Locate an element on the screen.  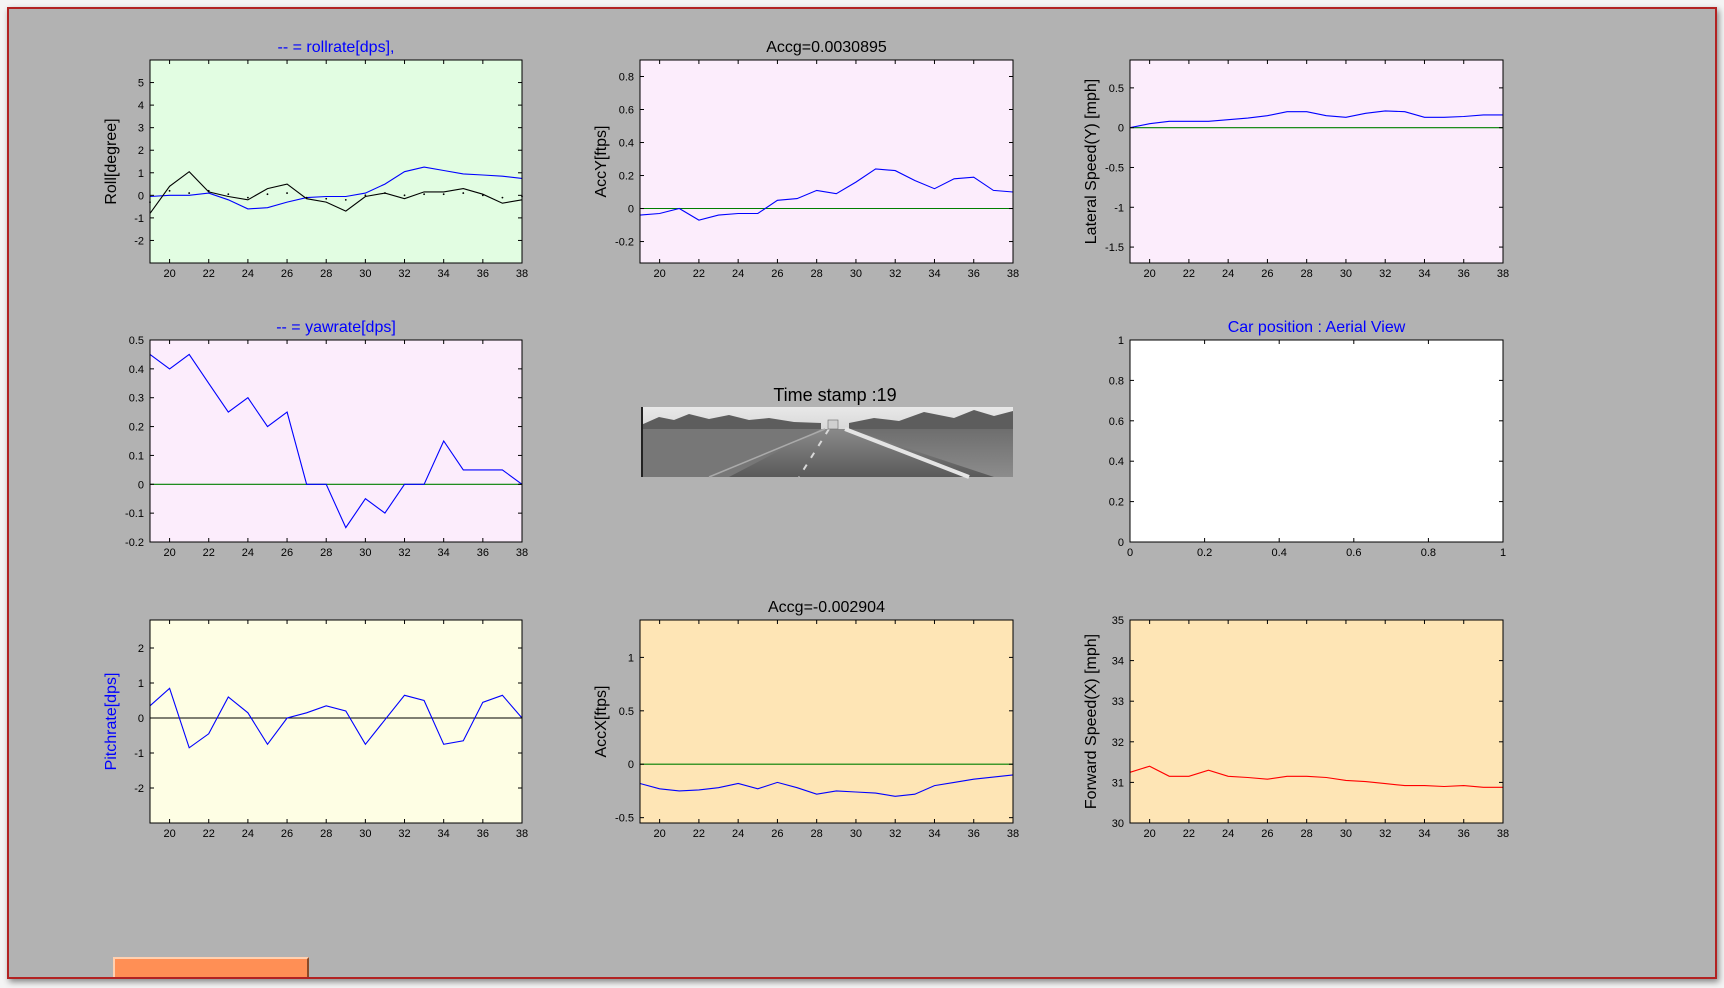
chart-accy-frame is located at coordinates (826, 161).